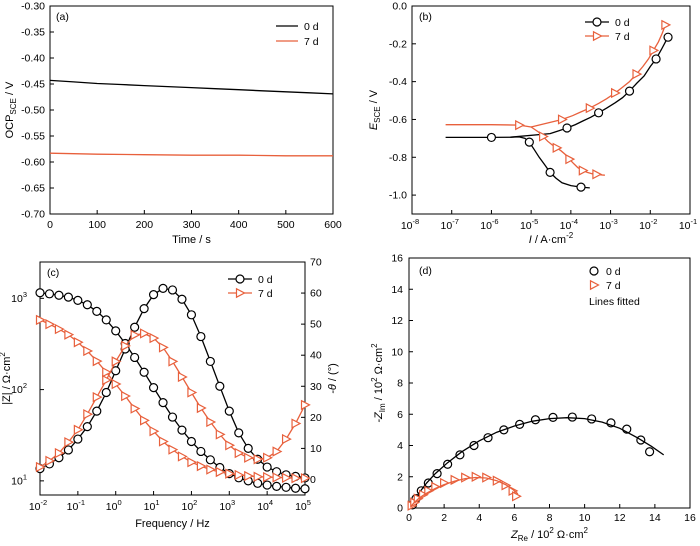 The image size is (700, 546). I want to click on y-tick-label: 6, so click(400, 415).